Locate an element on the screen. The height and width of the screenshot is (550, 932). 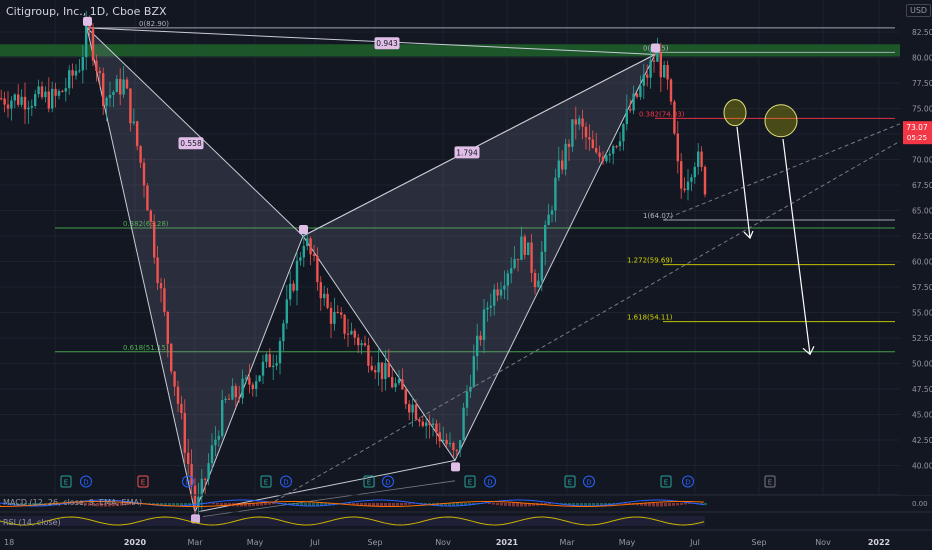
currency-button: USD is located at coordinates (919, 10).